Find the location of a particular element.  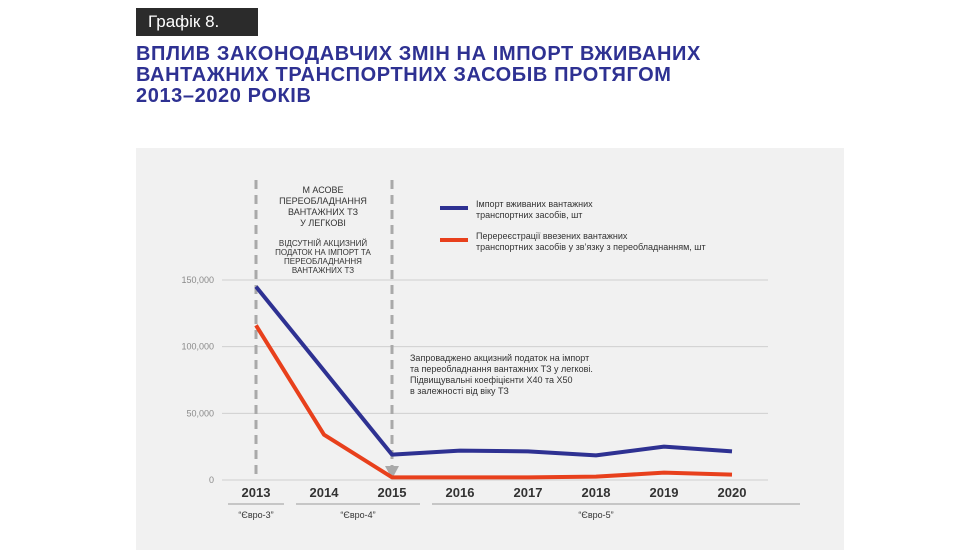

period-title-line: ВАНТАЖНИХ ТЗ is located at coordinates (323, 212).